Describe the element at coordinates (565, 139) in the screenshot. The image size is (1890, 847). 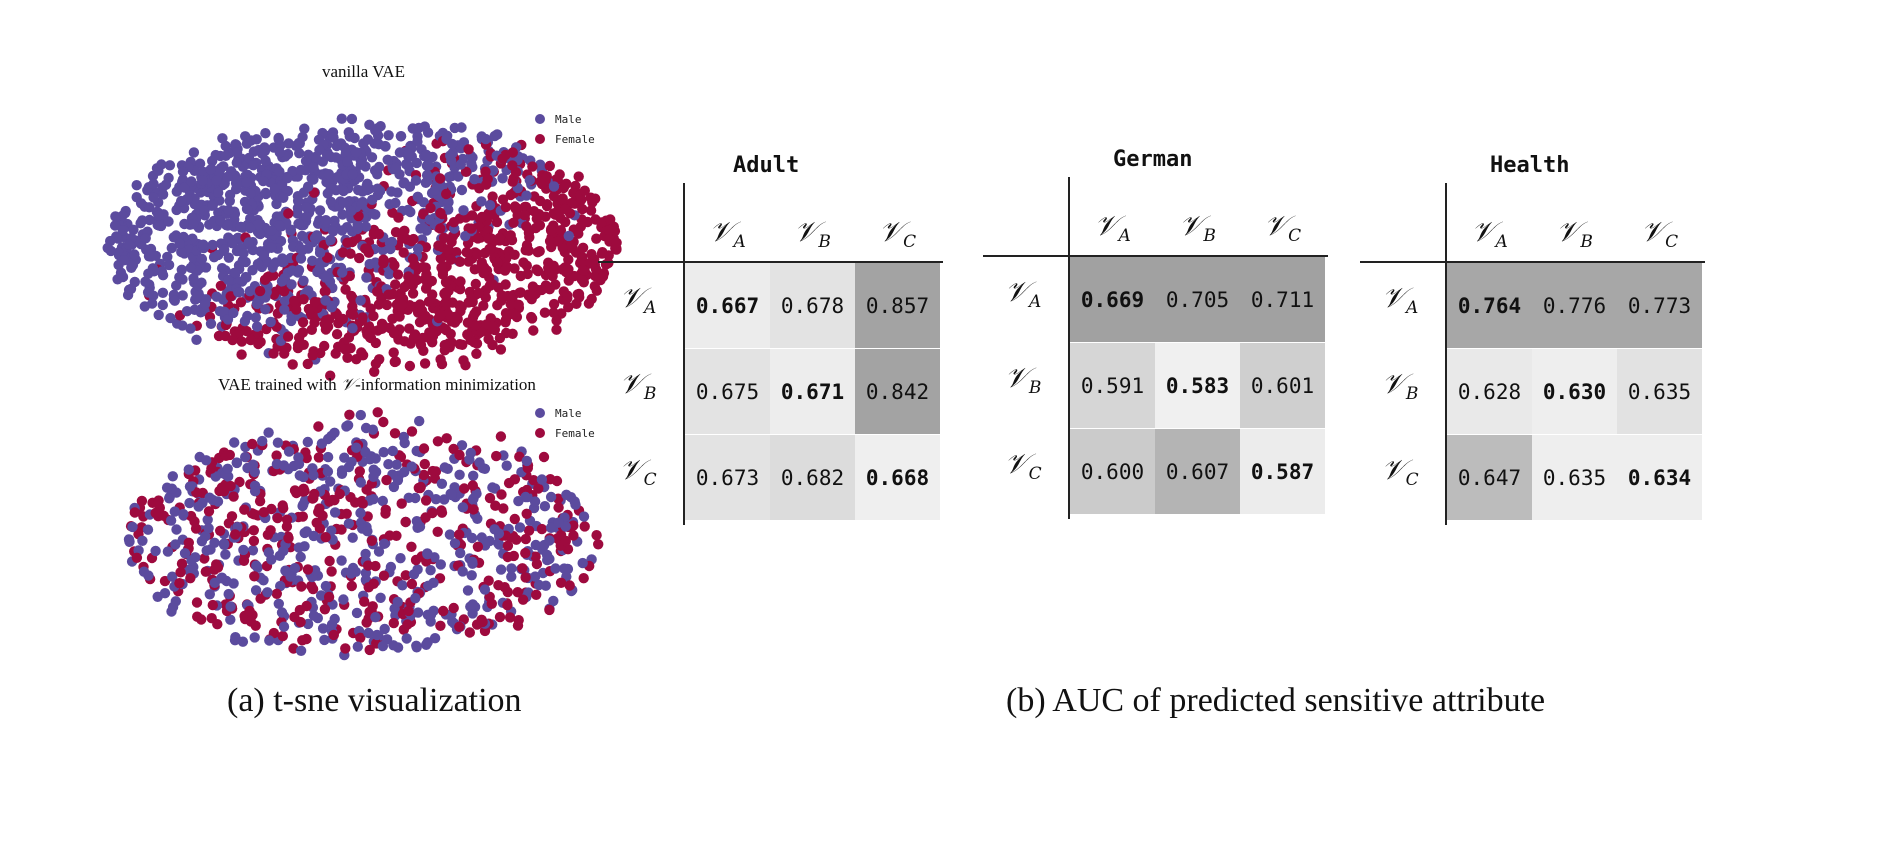
I see `legend-item-female: Female` at that location.